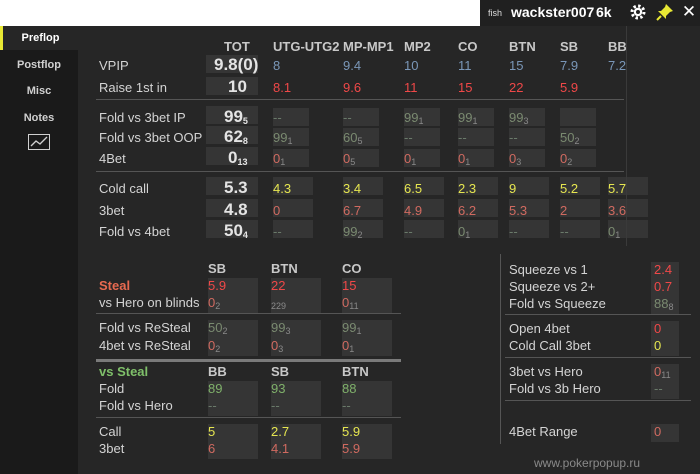  I want to click on close-icon: ✕, so click(689, 11).